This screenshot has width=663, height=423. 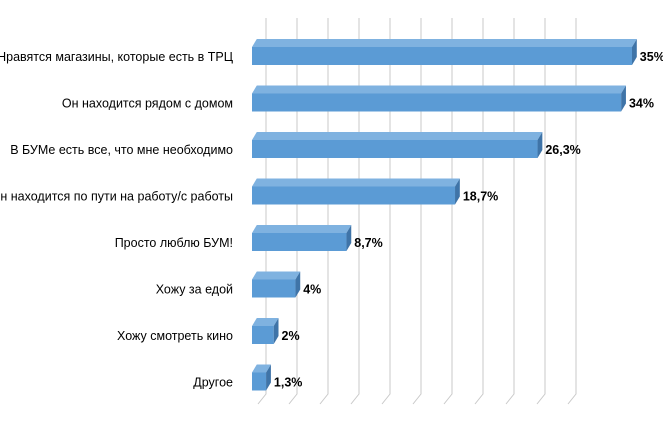 What do you see at coordinates (213, 383) in the screenshot?
I see `category-label: Другое` at bounding box center [213, 383].